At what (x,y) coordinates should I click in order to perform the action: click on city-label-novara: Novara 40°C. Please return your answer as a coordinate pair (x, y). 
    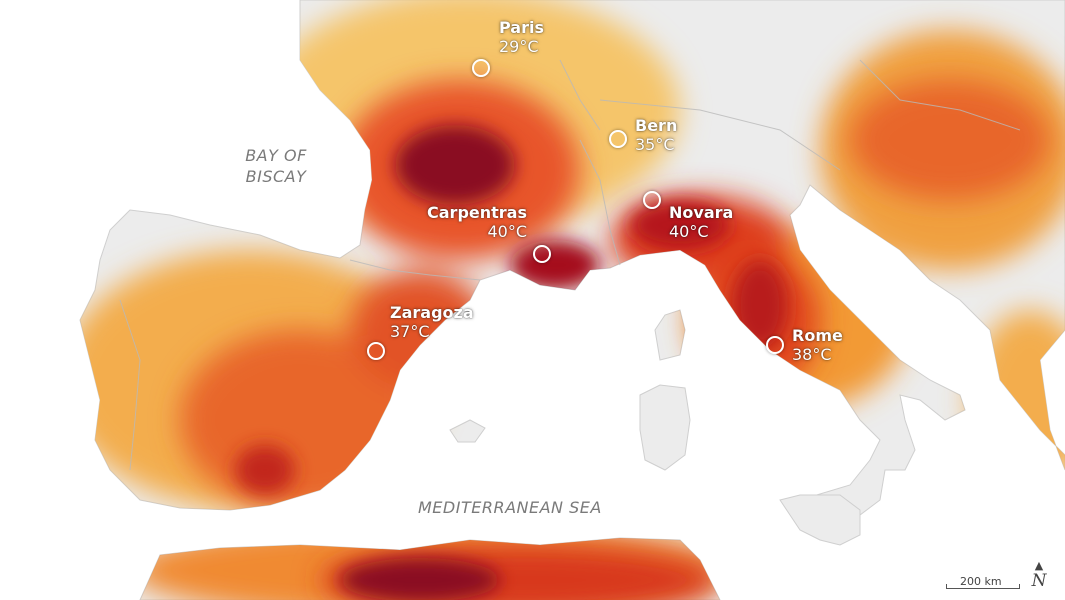
    Looking at the image, I should click on (701, 222).